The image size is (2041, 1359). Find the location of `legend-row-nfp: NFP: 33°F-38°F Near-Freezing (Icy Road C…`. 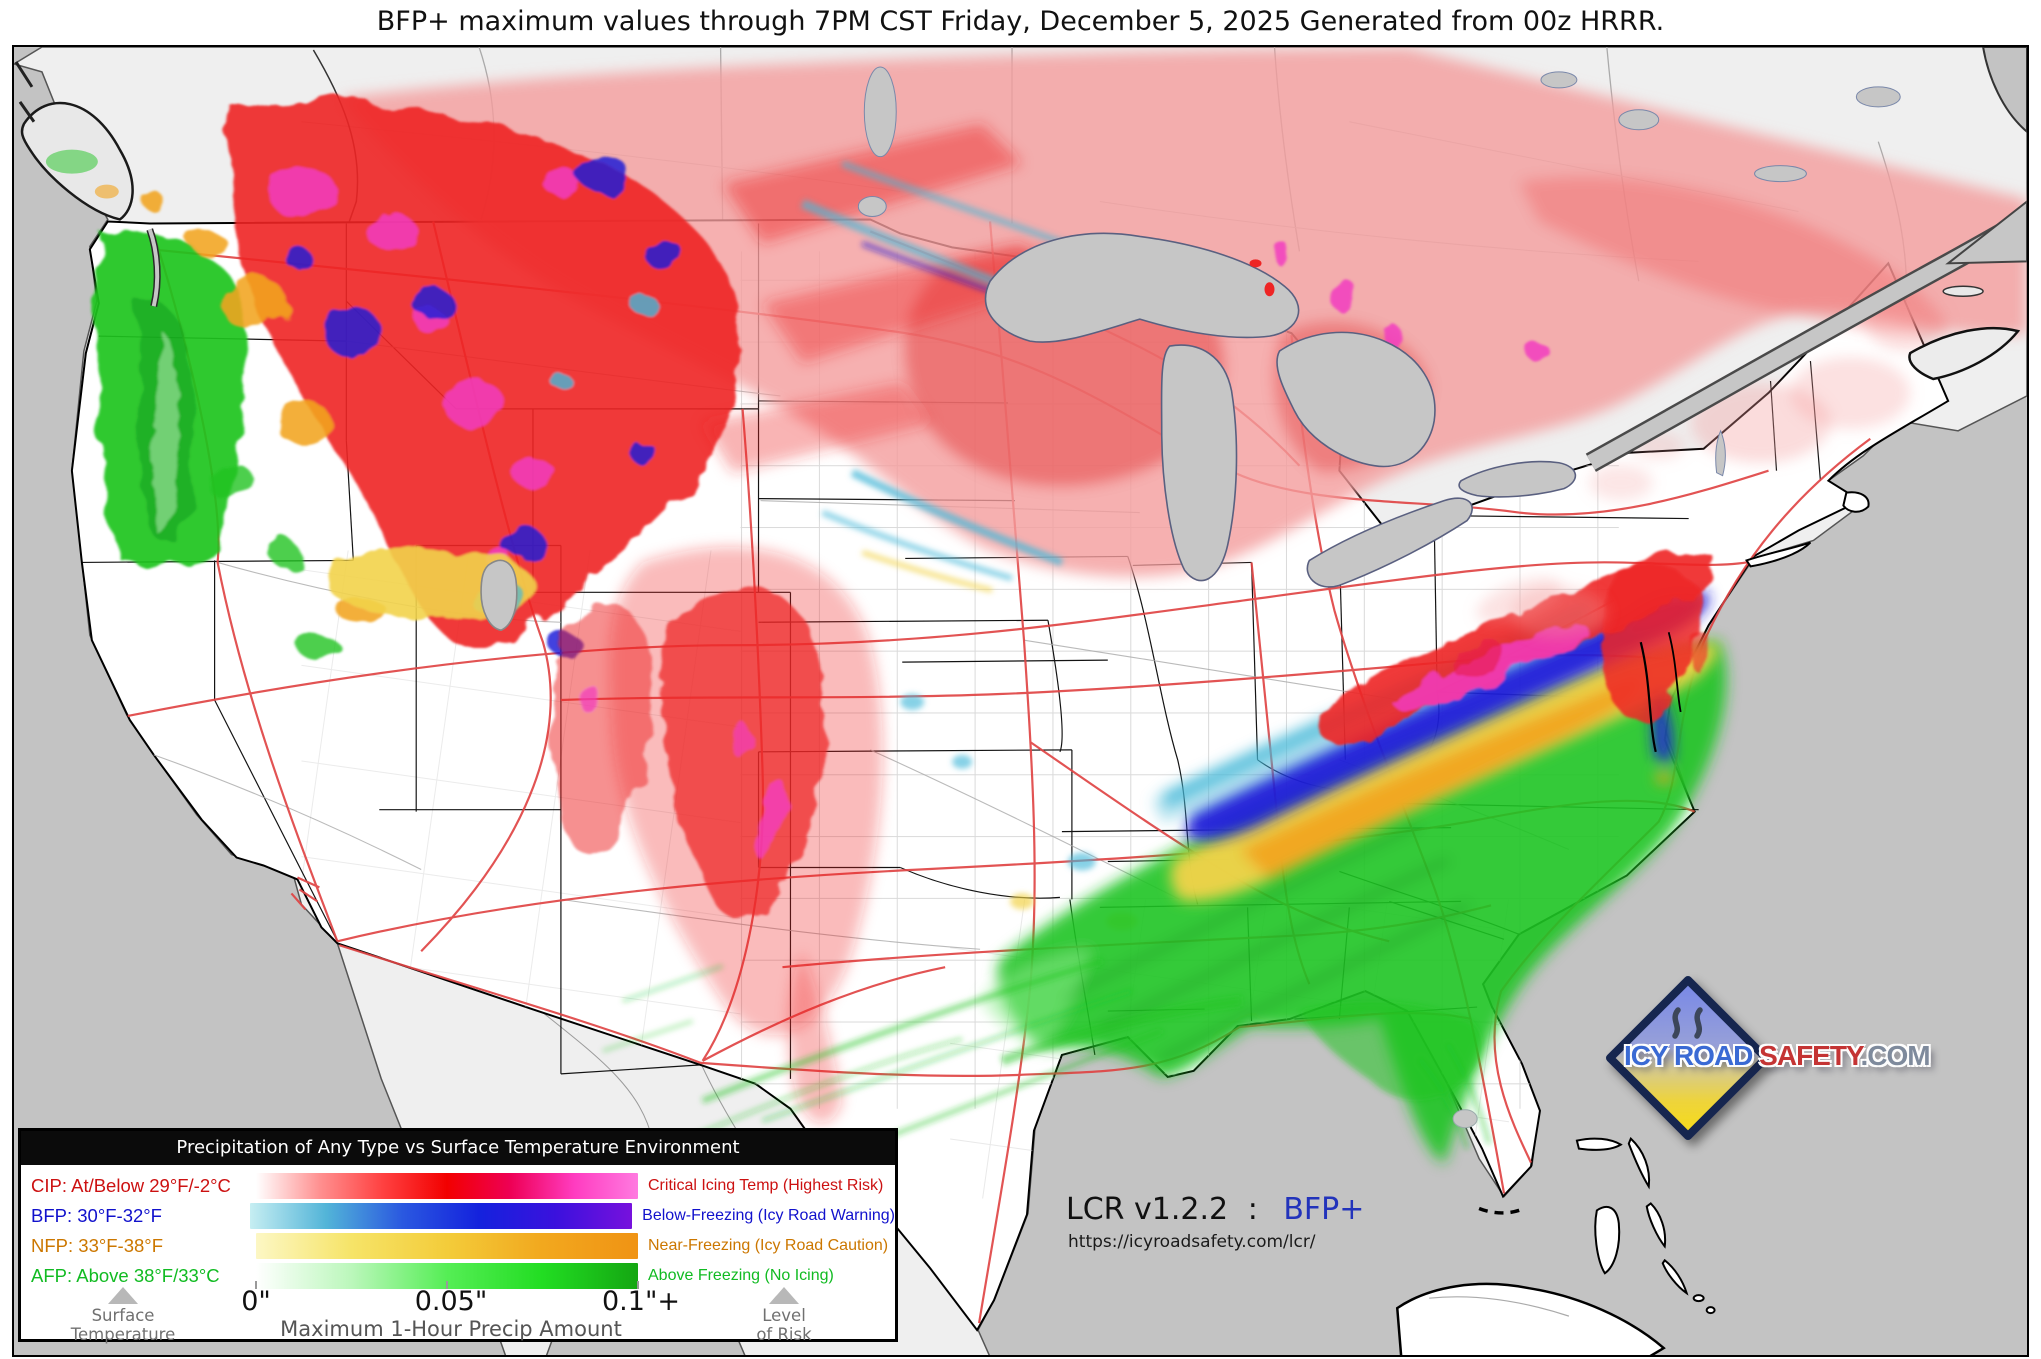

legend-row-nfp: NFP: 33°F-38°F Near-Freezing (Icy Road C… is located at coordinates (458, 1246).